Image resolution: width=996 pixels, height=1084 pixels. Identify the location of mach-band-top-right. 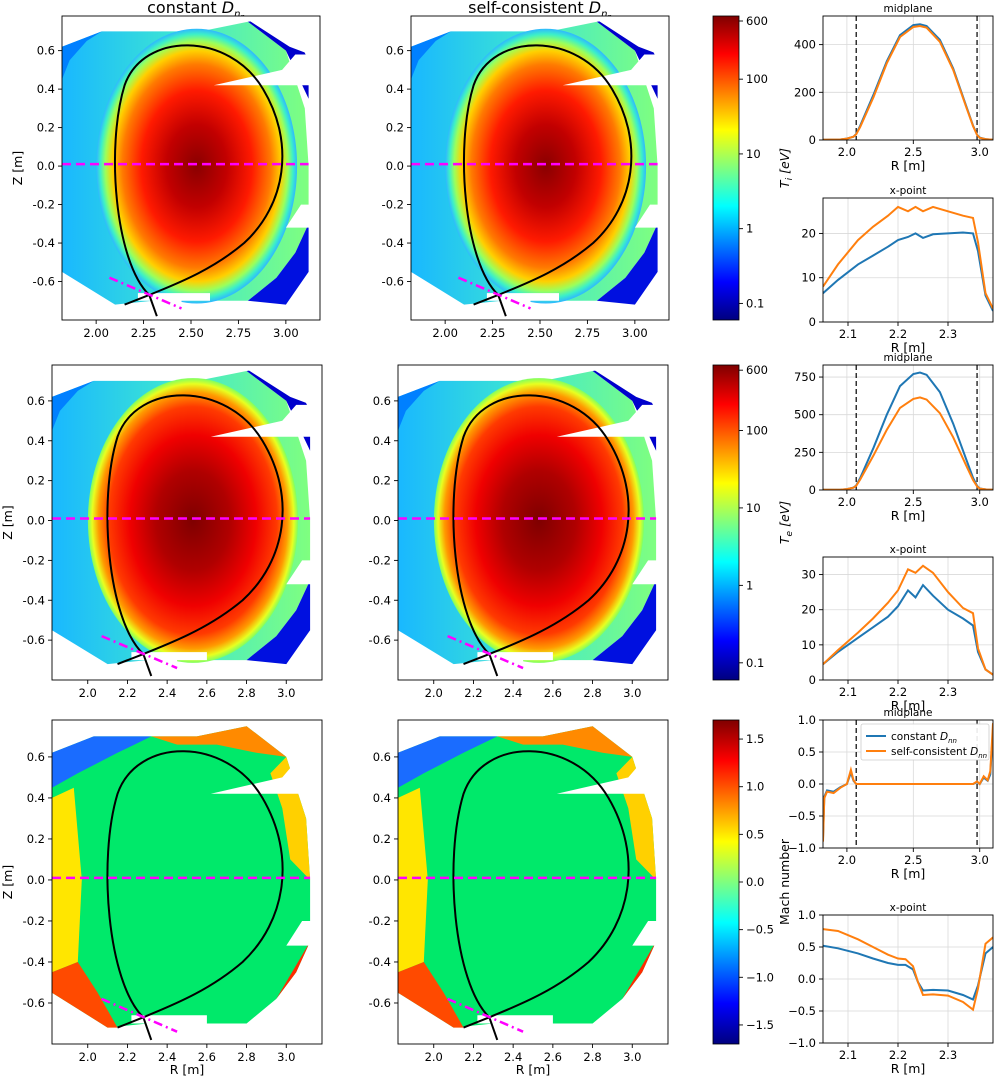
(219, 741).